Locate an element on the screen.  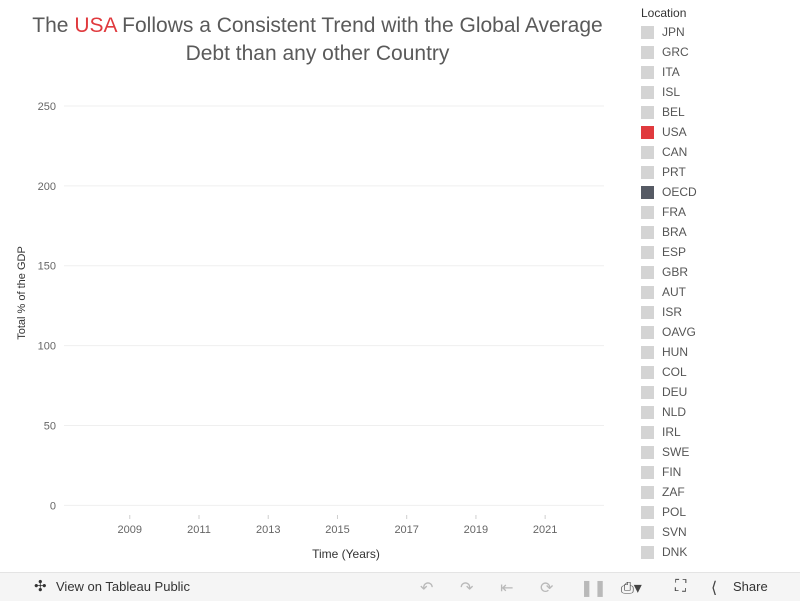
legend-item-svn: SVN is located at coordinates (720, 532).